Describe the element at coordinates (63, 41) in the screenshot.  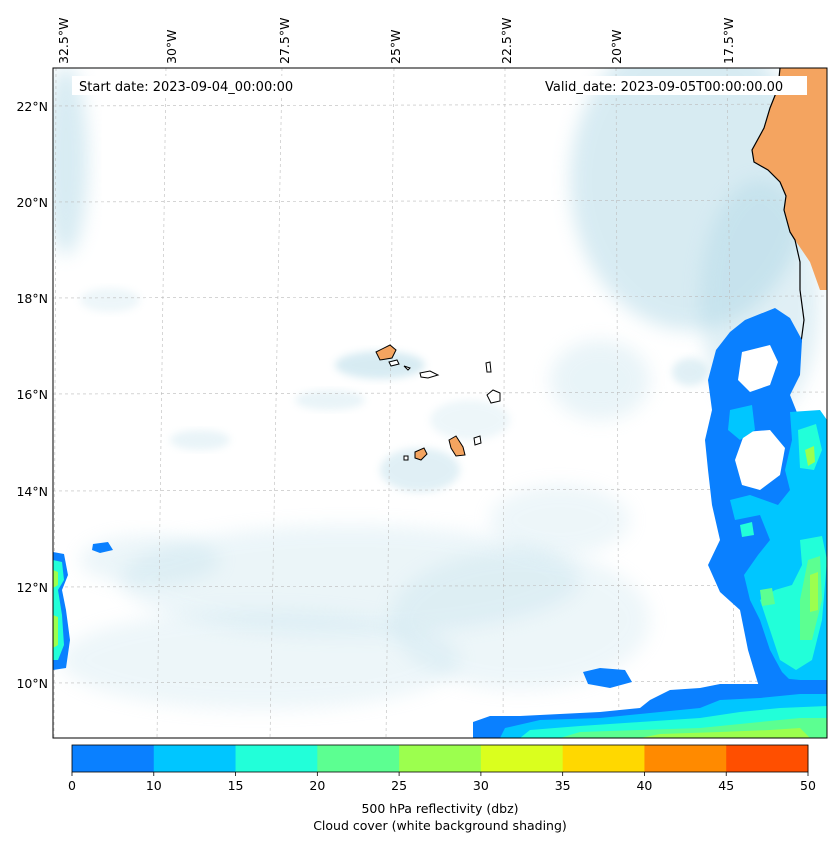
I see `lon-label-32-5w: 32.5°W` at that location.